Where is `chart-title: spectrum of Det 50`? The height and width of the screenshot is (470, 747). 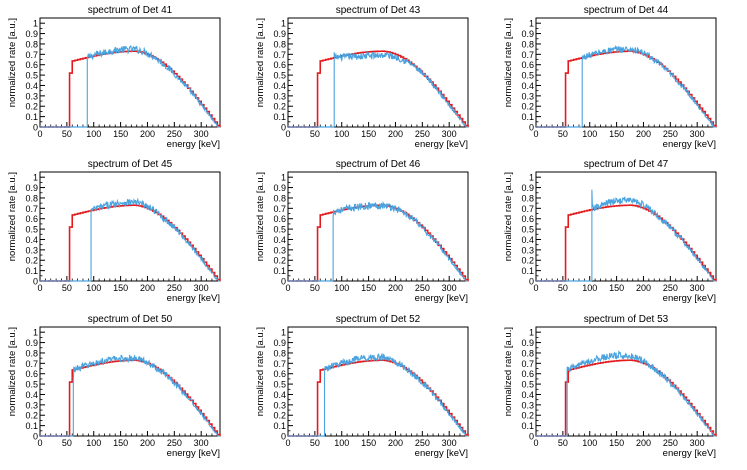
chart-title: spectrum of Det 50 is located at coordinates (130, 319).